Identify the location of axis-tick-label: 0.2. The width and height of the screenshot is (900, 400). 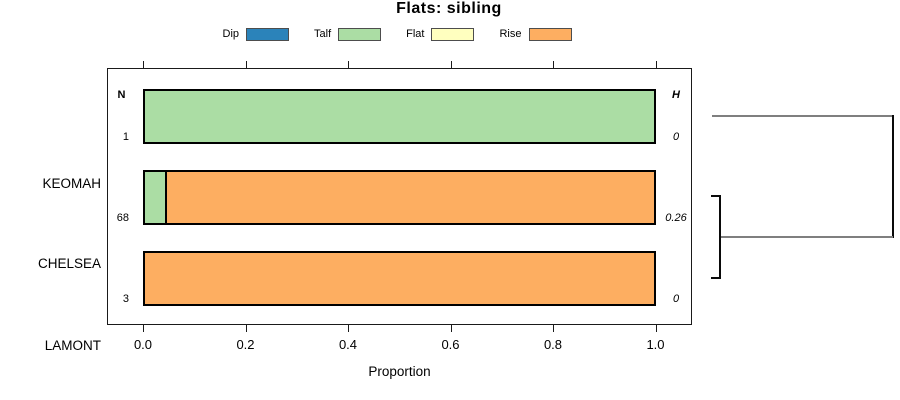
(245, 344).